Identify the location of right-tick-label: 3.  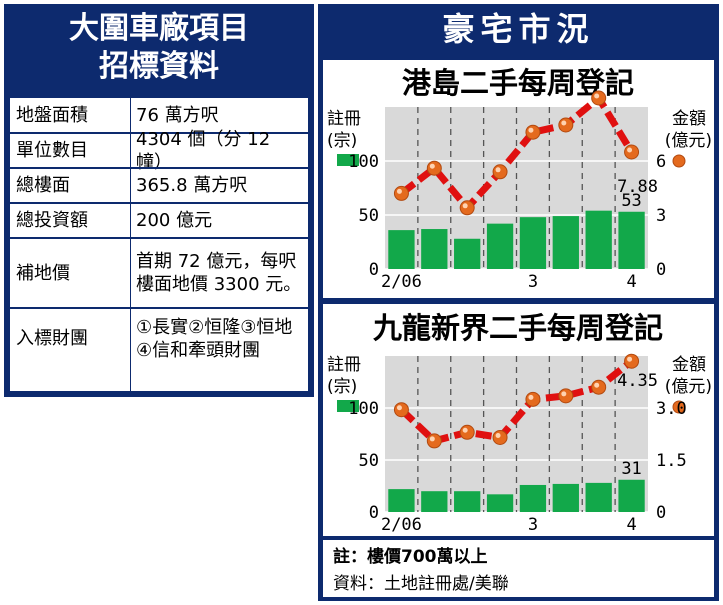
(661, 216).